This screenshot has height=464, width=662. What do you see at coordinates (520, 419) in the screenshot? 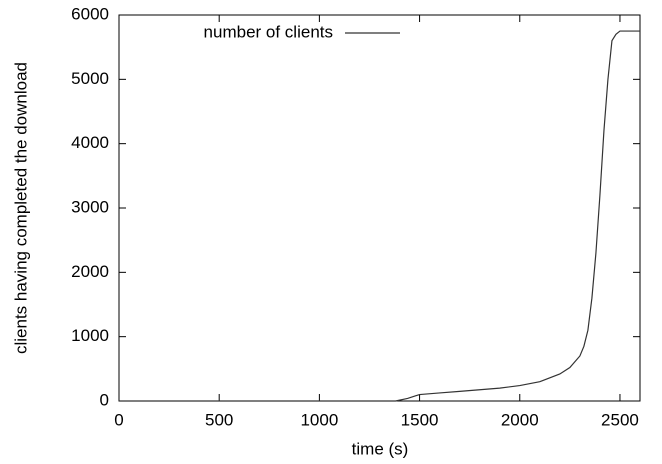
I see `x-tick-label: 2000` at bounding box center [520, 419].